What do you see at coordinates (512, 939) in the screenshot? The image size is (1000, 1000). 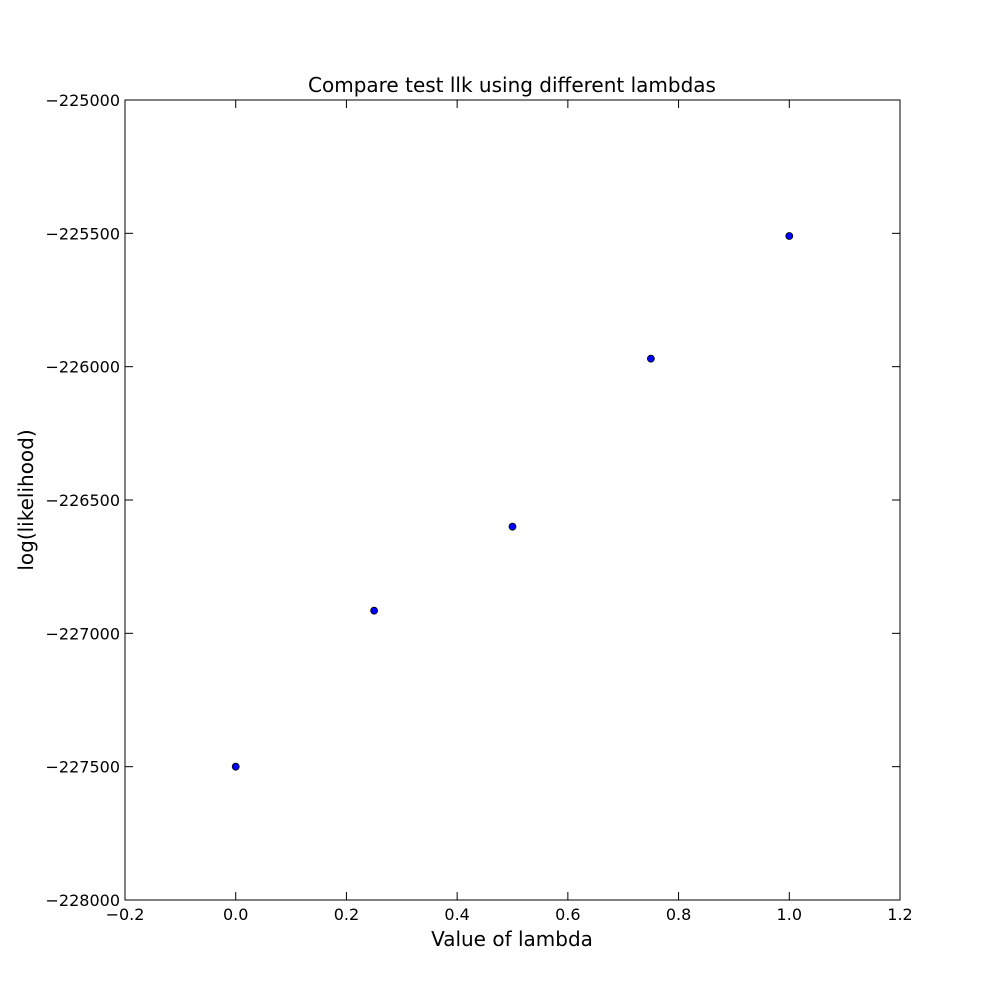 I see `x-axis-label: Value of lambda` at bounding box center [512, 939].